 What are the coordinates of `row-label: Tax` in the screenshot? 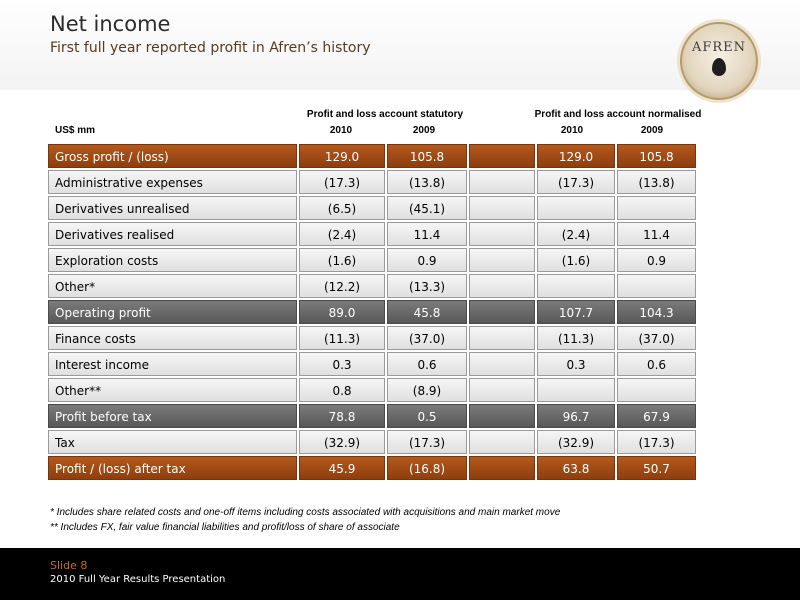 It's located at (172, 442).